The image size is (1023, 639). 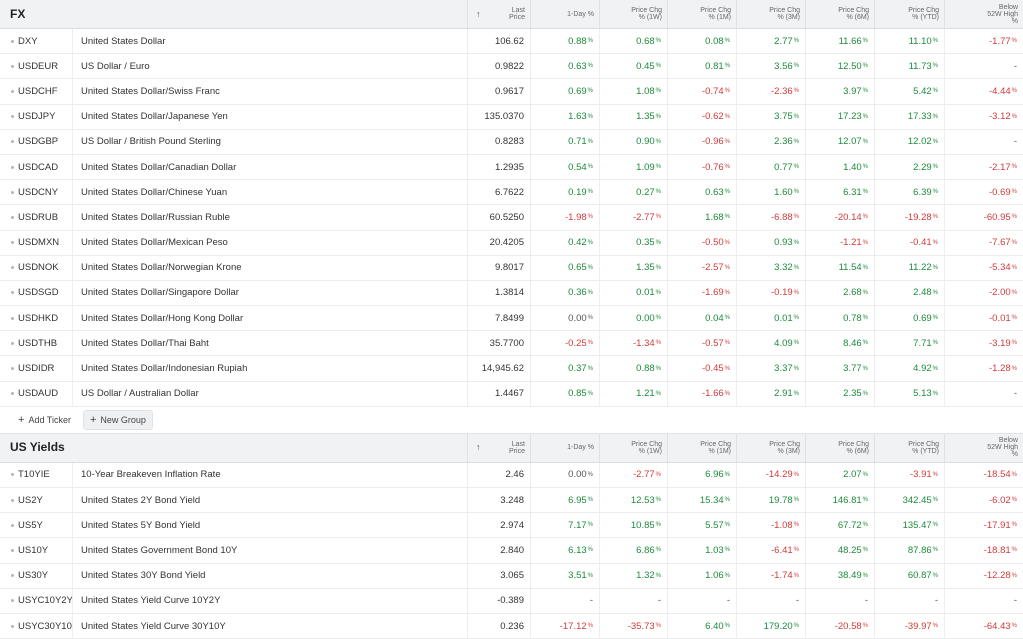 I want to click on ticker-cell: USDEUR, so click(x=36, y=66).